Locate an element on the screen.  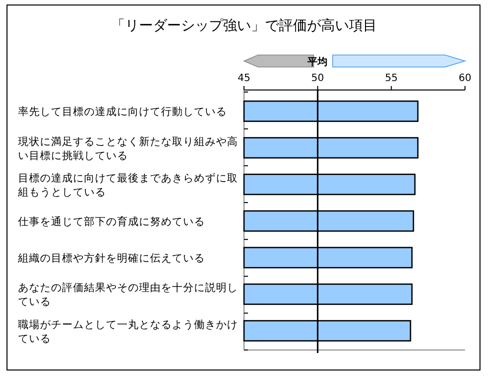
y-tick-label: 率先して目標の達成に向けて行動している is located at coordinates (122, 111).